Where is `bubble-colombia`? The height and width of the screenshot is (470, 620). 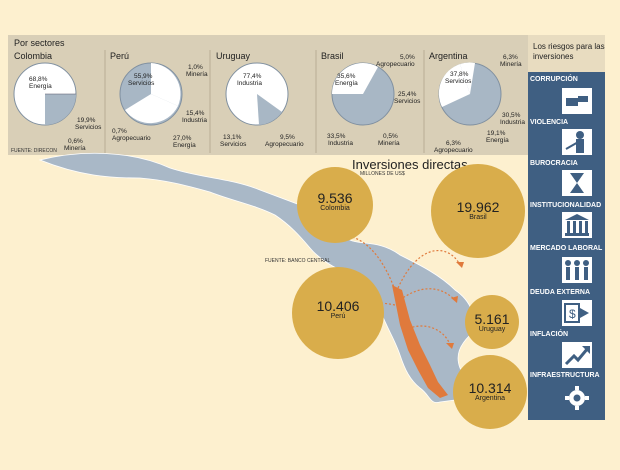 bubble-colombia is located at coordinates (335, 205).